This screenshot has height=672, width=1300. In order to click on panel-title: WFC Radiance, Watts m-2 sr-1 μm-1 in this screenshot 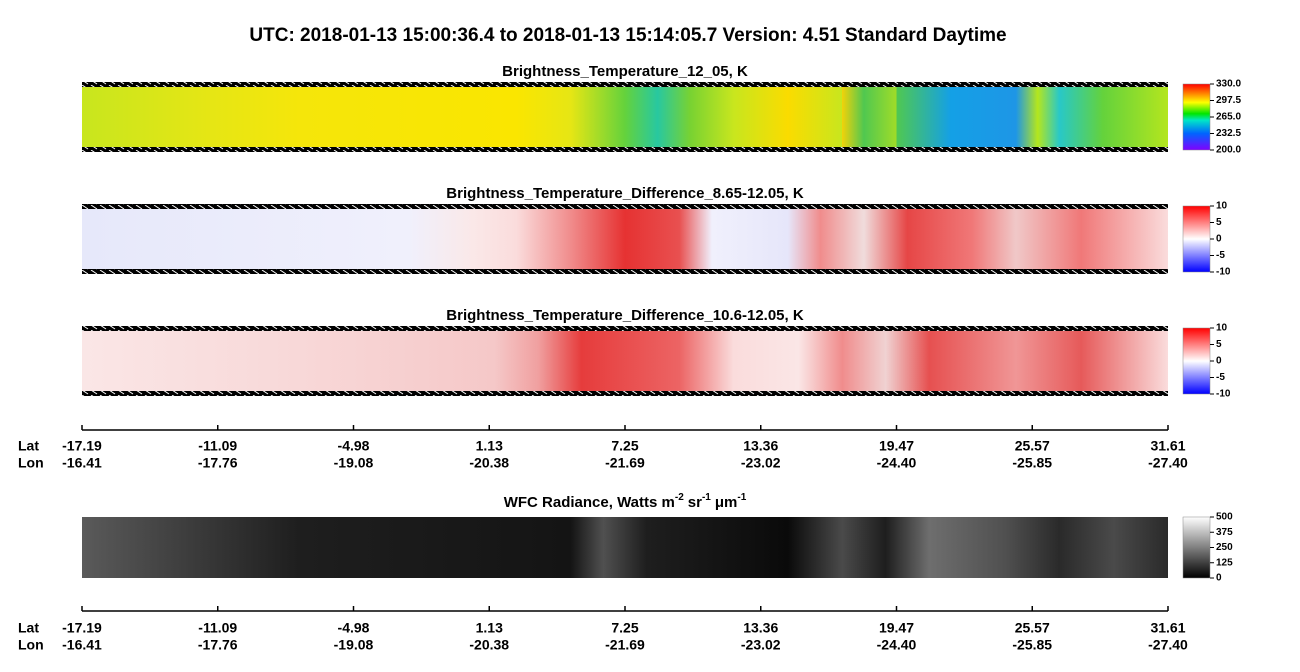, I will do `click(625, 501)`.